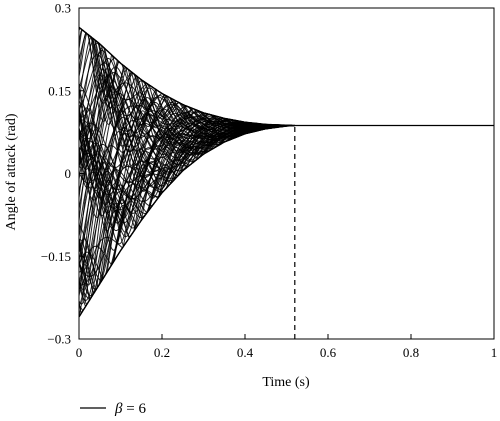 The image size is (500, 421). What do you see at coordinates (245, 352) in the screenshot?
I see `x-tick-label-2: 0.4` at bounding box center [245, 352].